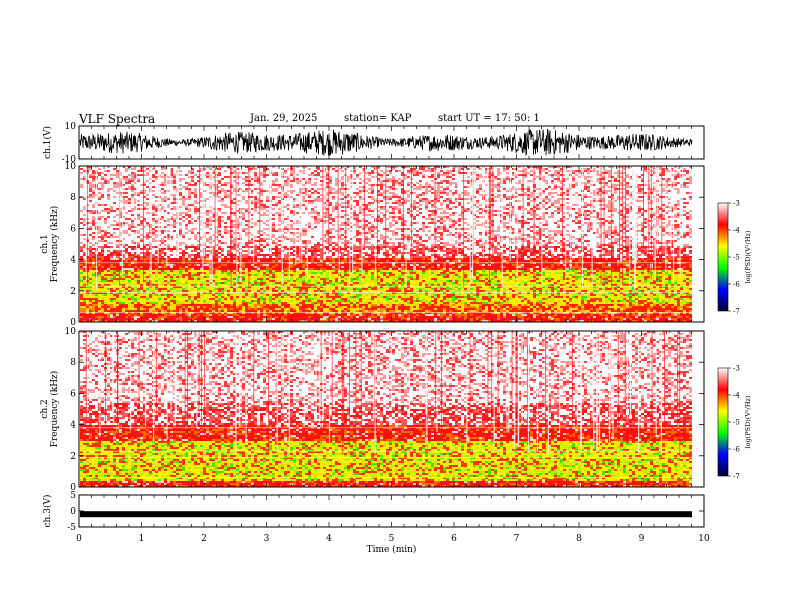 The height and width of the screenshot is (612, 792). Describe the element at coordinates (45, 408) in the screenshot. I see `ch2-ylabel-channel: ch.2` at that location.